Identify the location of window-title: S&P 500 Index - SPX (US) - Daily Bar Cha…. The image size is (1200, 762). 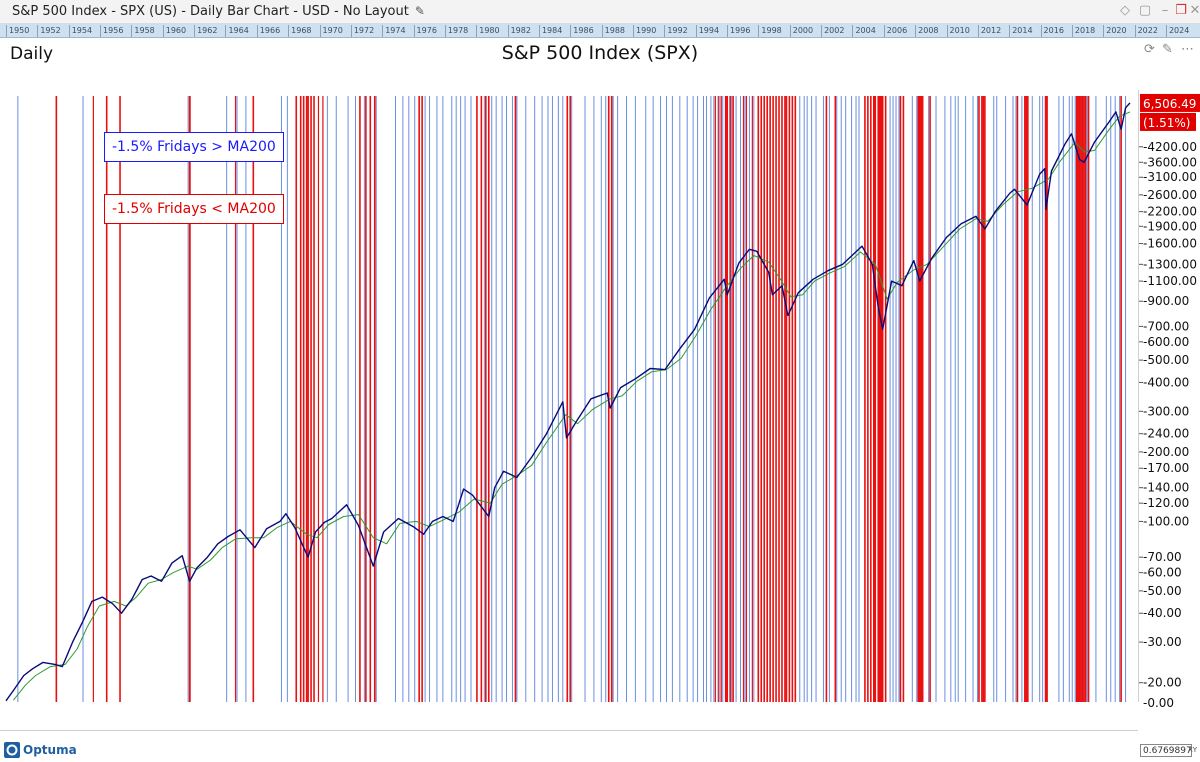
(218, 11).